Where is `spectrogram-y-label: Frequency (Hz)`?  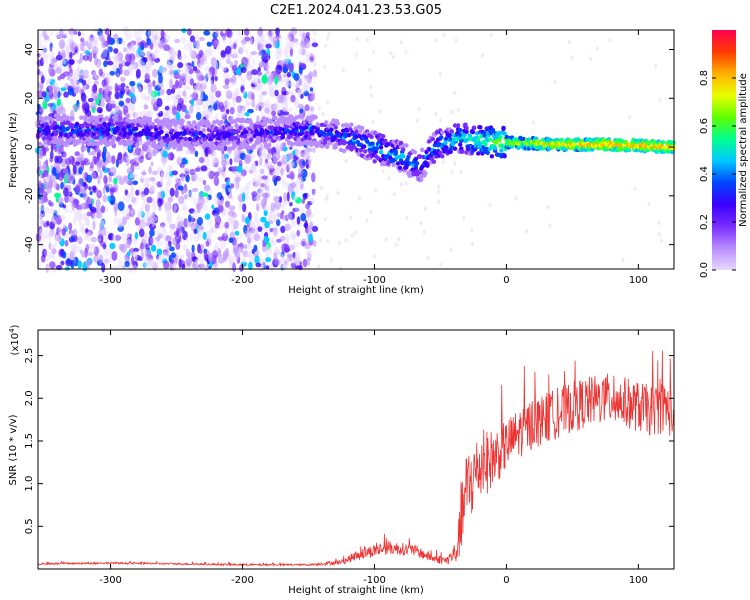
spectrogram-y-label: Frequency (Hz) is located at coordinates (13, 150).